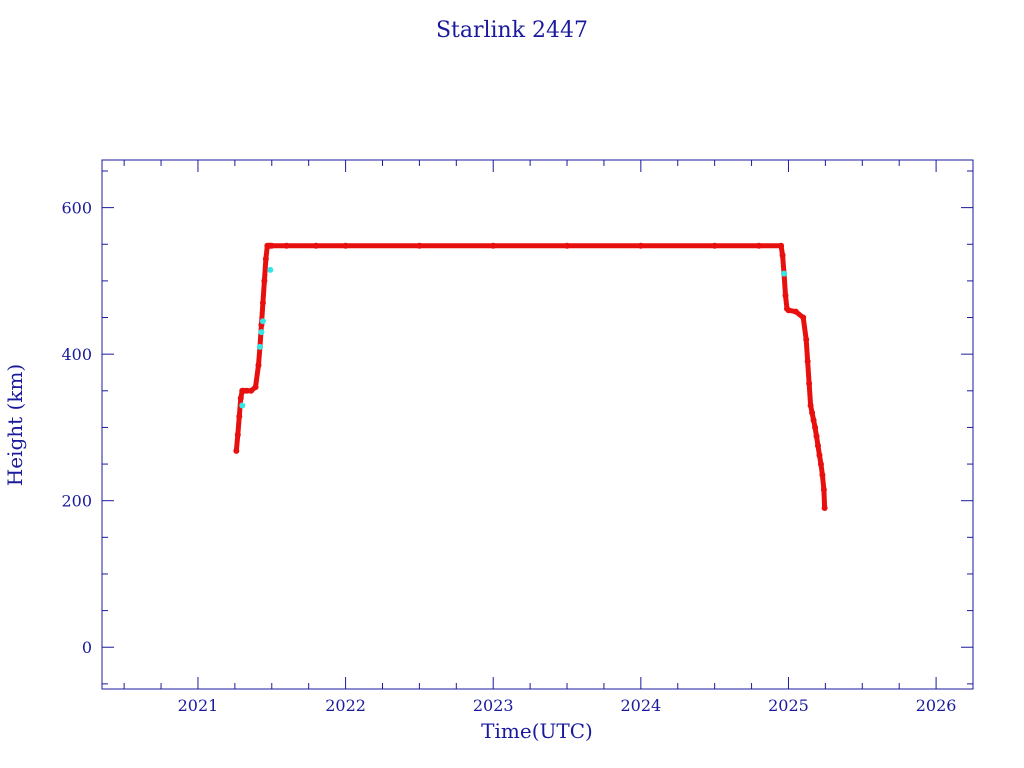  Describe the element at coordinates (345, 705) in the screenshot. I see `x-tick-label: 2022` at that location.